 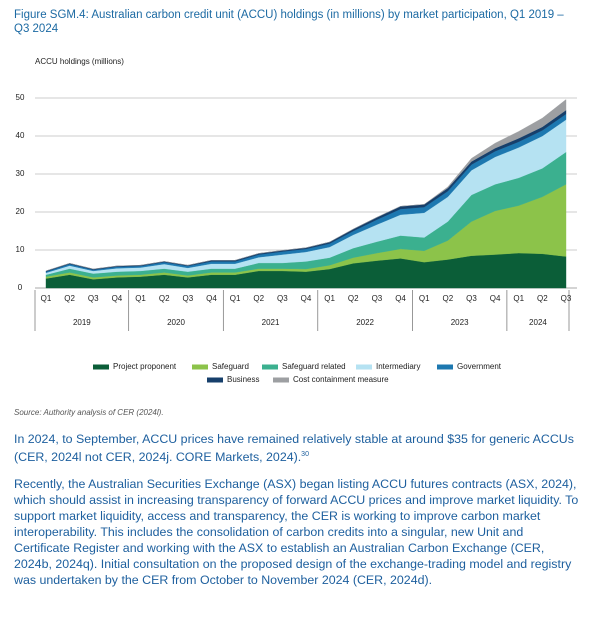 I want to click on x-group-label: 2019, so click(x=82, y=322).